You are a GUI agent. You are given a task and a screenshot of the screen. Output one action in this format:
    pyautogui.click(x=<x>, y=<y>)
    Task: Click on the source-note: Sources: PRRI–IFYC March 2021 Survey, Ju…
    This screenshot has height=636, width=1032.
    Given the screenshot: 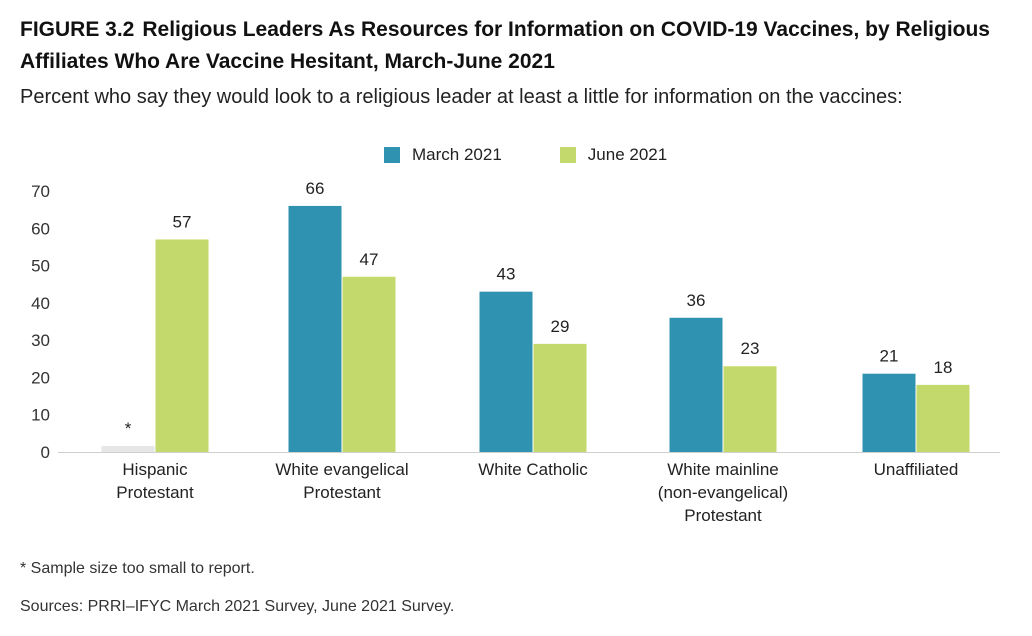 What is the action you would take?
    pyautogui.click(x=237, y=606)
    